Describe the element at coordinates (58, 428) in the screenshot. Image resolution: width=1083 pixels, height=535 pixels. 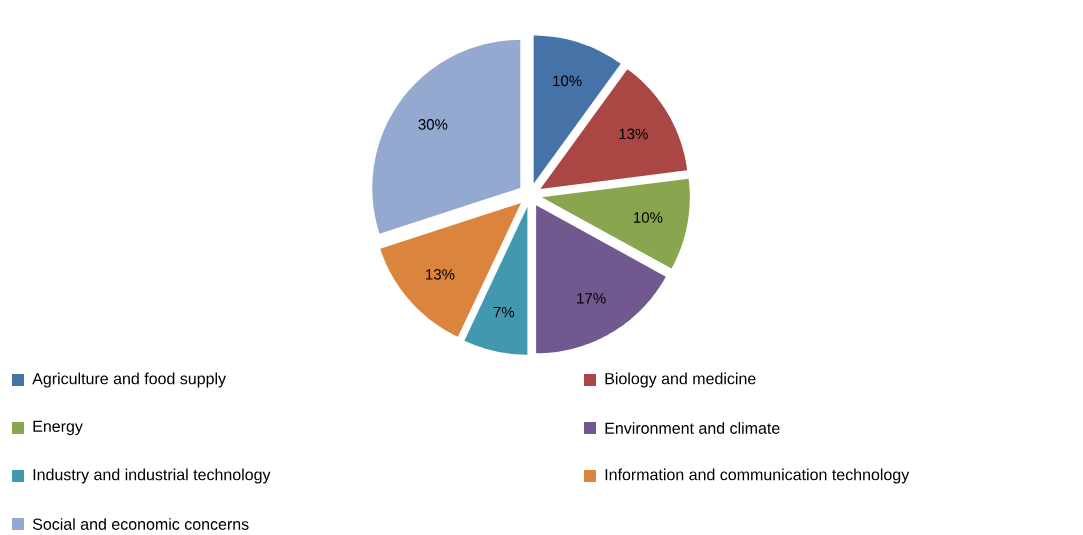
I see `legend-label: Energy` at that location.